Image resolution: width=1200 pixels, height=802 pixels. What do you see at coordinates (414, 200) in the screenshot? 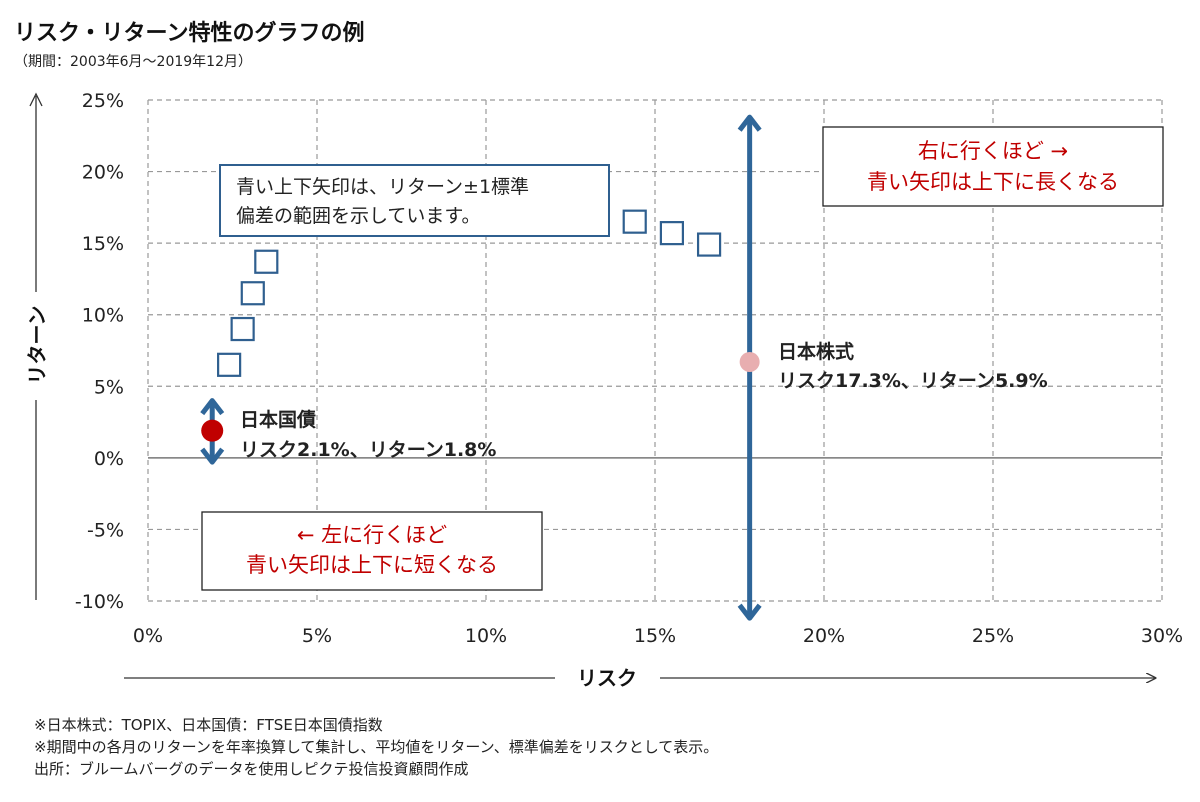
I see `note-box` at bounding box center [414, 200].